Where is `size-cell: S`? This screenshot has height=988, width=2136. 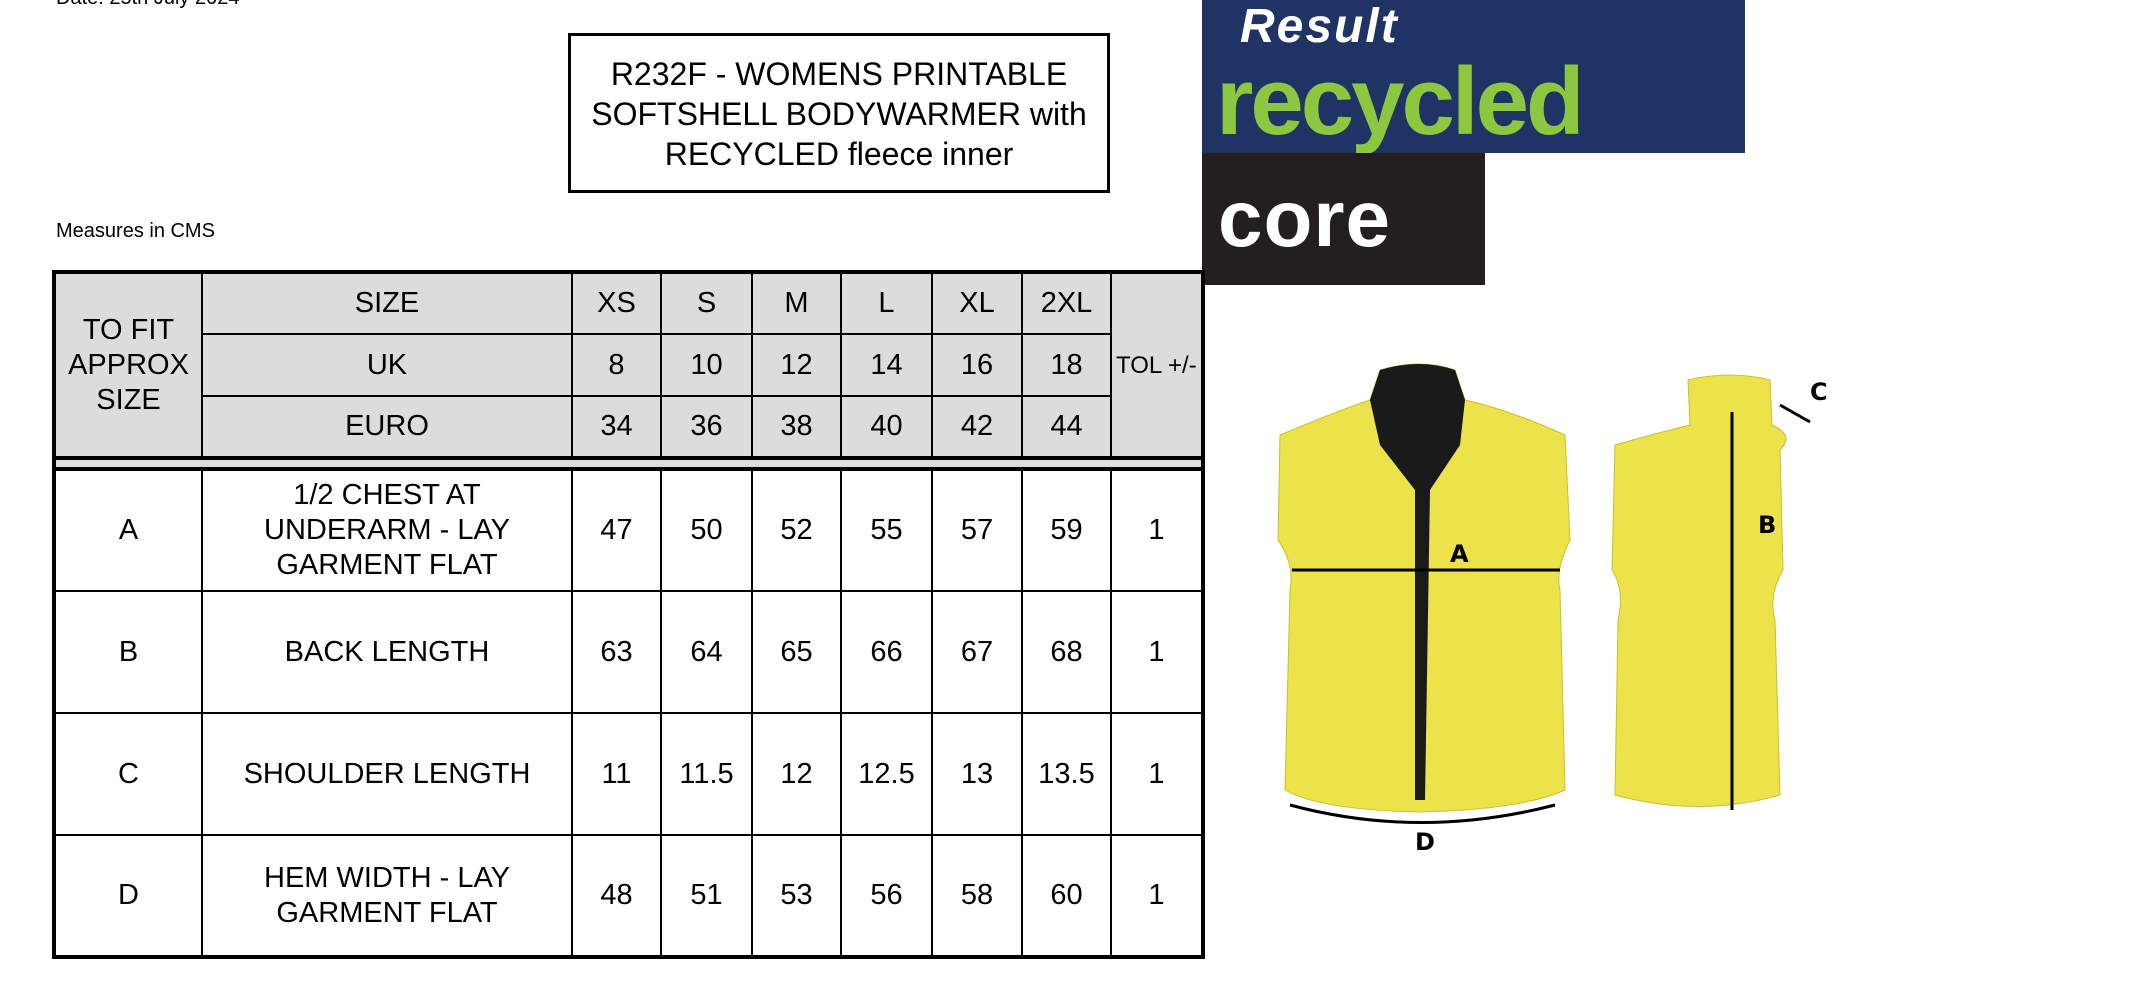
size-cell: S is located at coordinates (706, 303).